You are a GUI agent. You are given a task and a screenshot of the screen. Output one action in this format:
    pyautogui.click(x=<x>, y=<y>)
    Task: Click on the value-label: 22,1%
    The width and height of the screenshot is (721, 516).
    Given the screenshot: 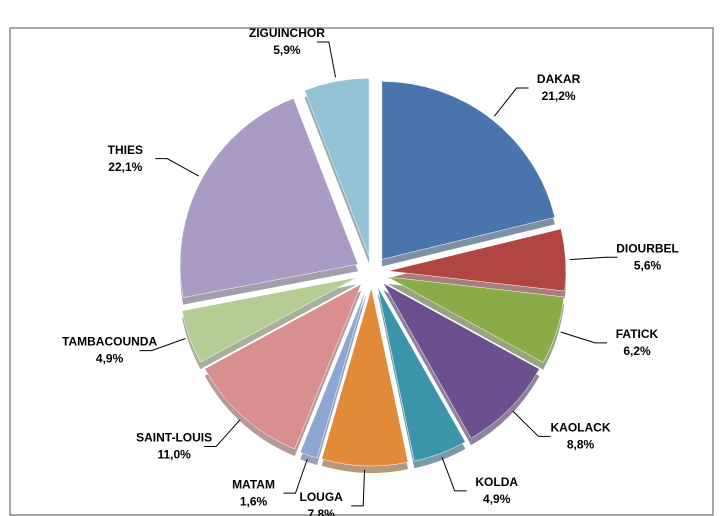 What is the action you would take?
    pyautogui.click(x=125, y=167)
    